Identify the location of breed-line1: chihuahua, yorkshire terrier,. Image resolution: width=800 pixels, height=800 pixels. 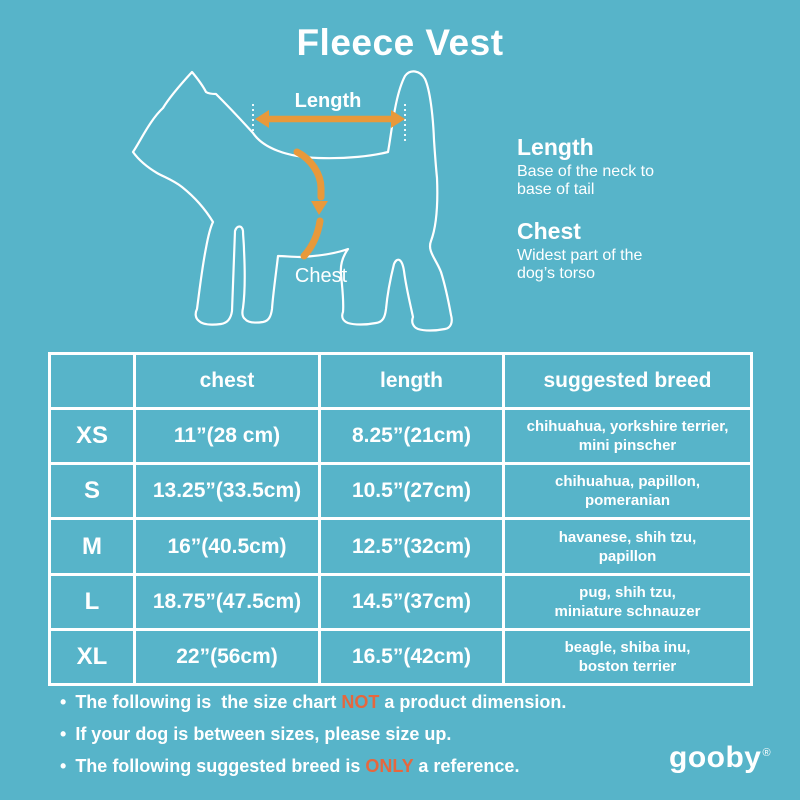
(627, 427).